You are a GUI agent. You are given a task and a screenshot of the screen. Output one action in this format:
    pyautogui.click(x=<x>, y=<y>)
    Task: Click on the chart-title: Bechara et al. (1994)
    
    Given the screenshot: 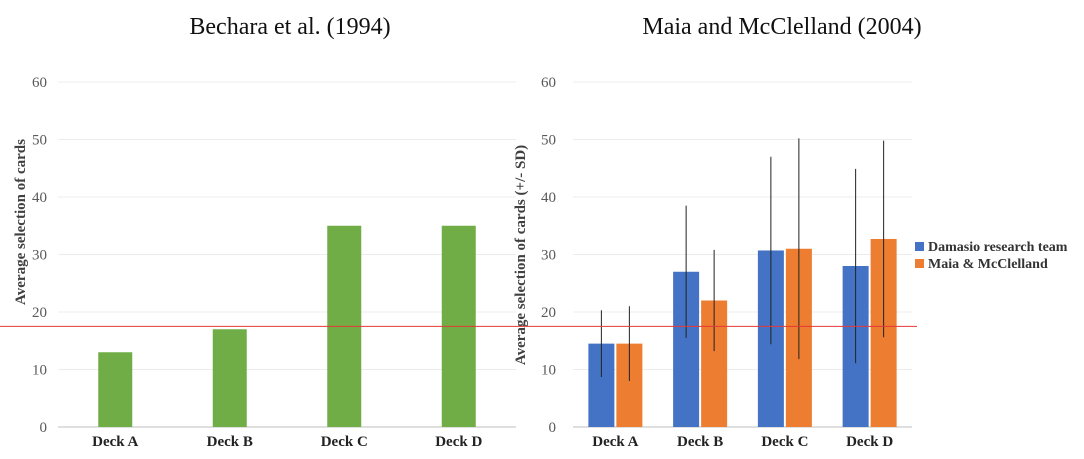 What is the action you would take?
    pyautogui.click(x=289, y=27)
    